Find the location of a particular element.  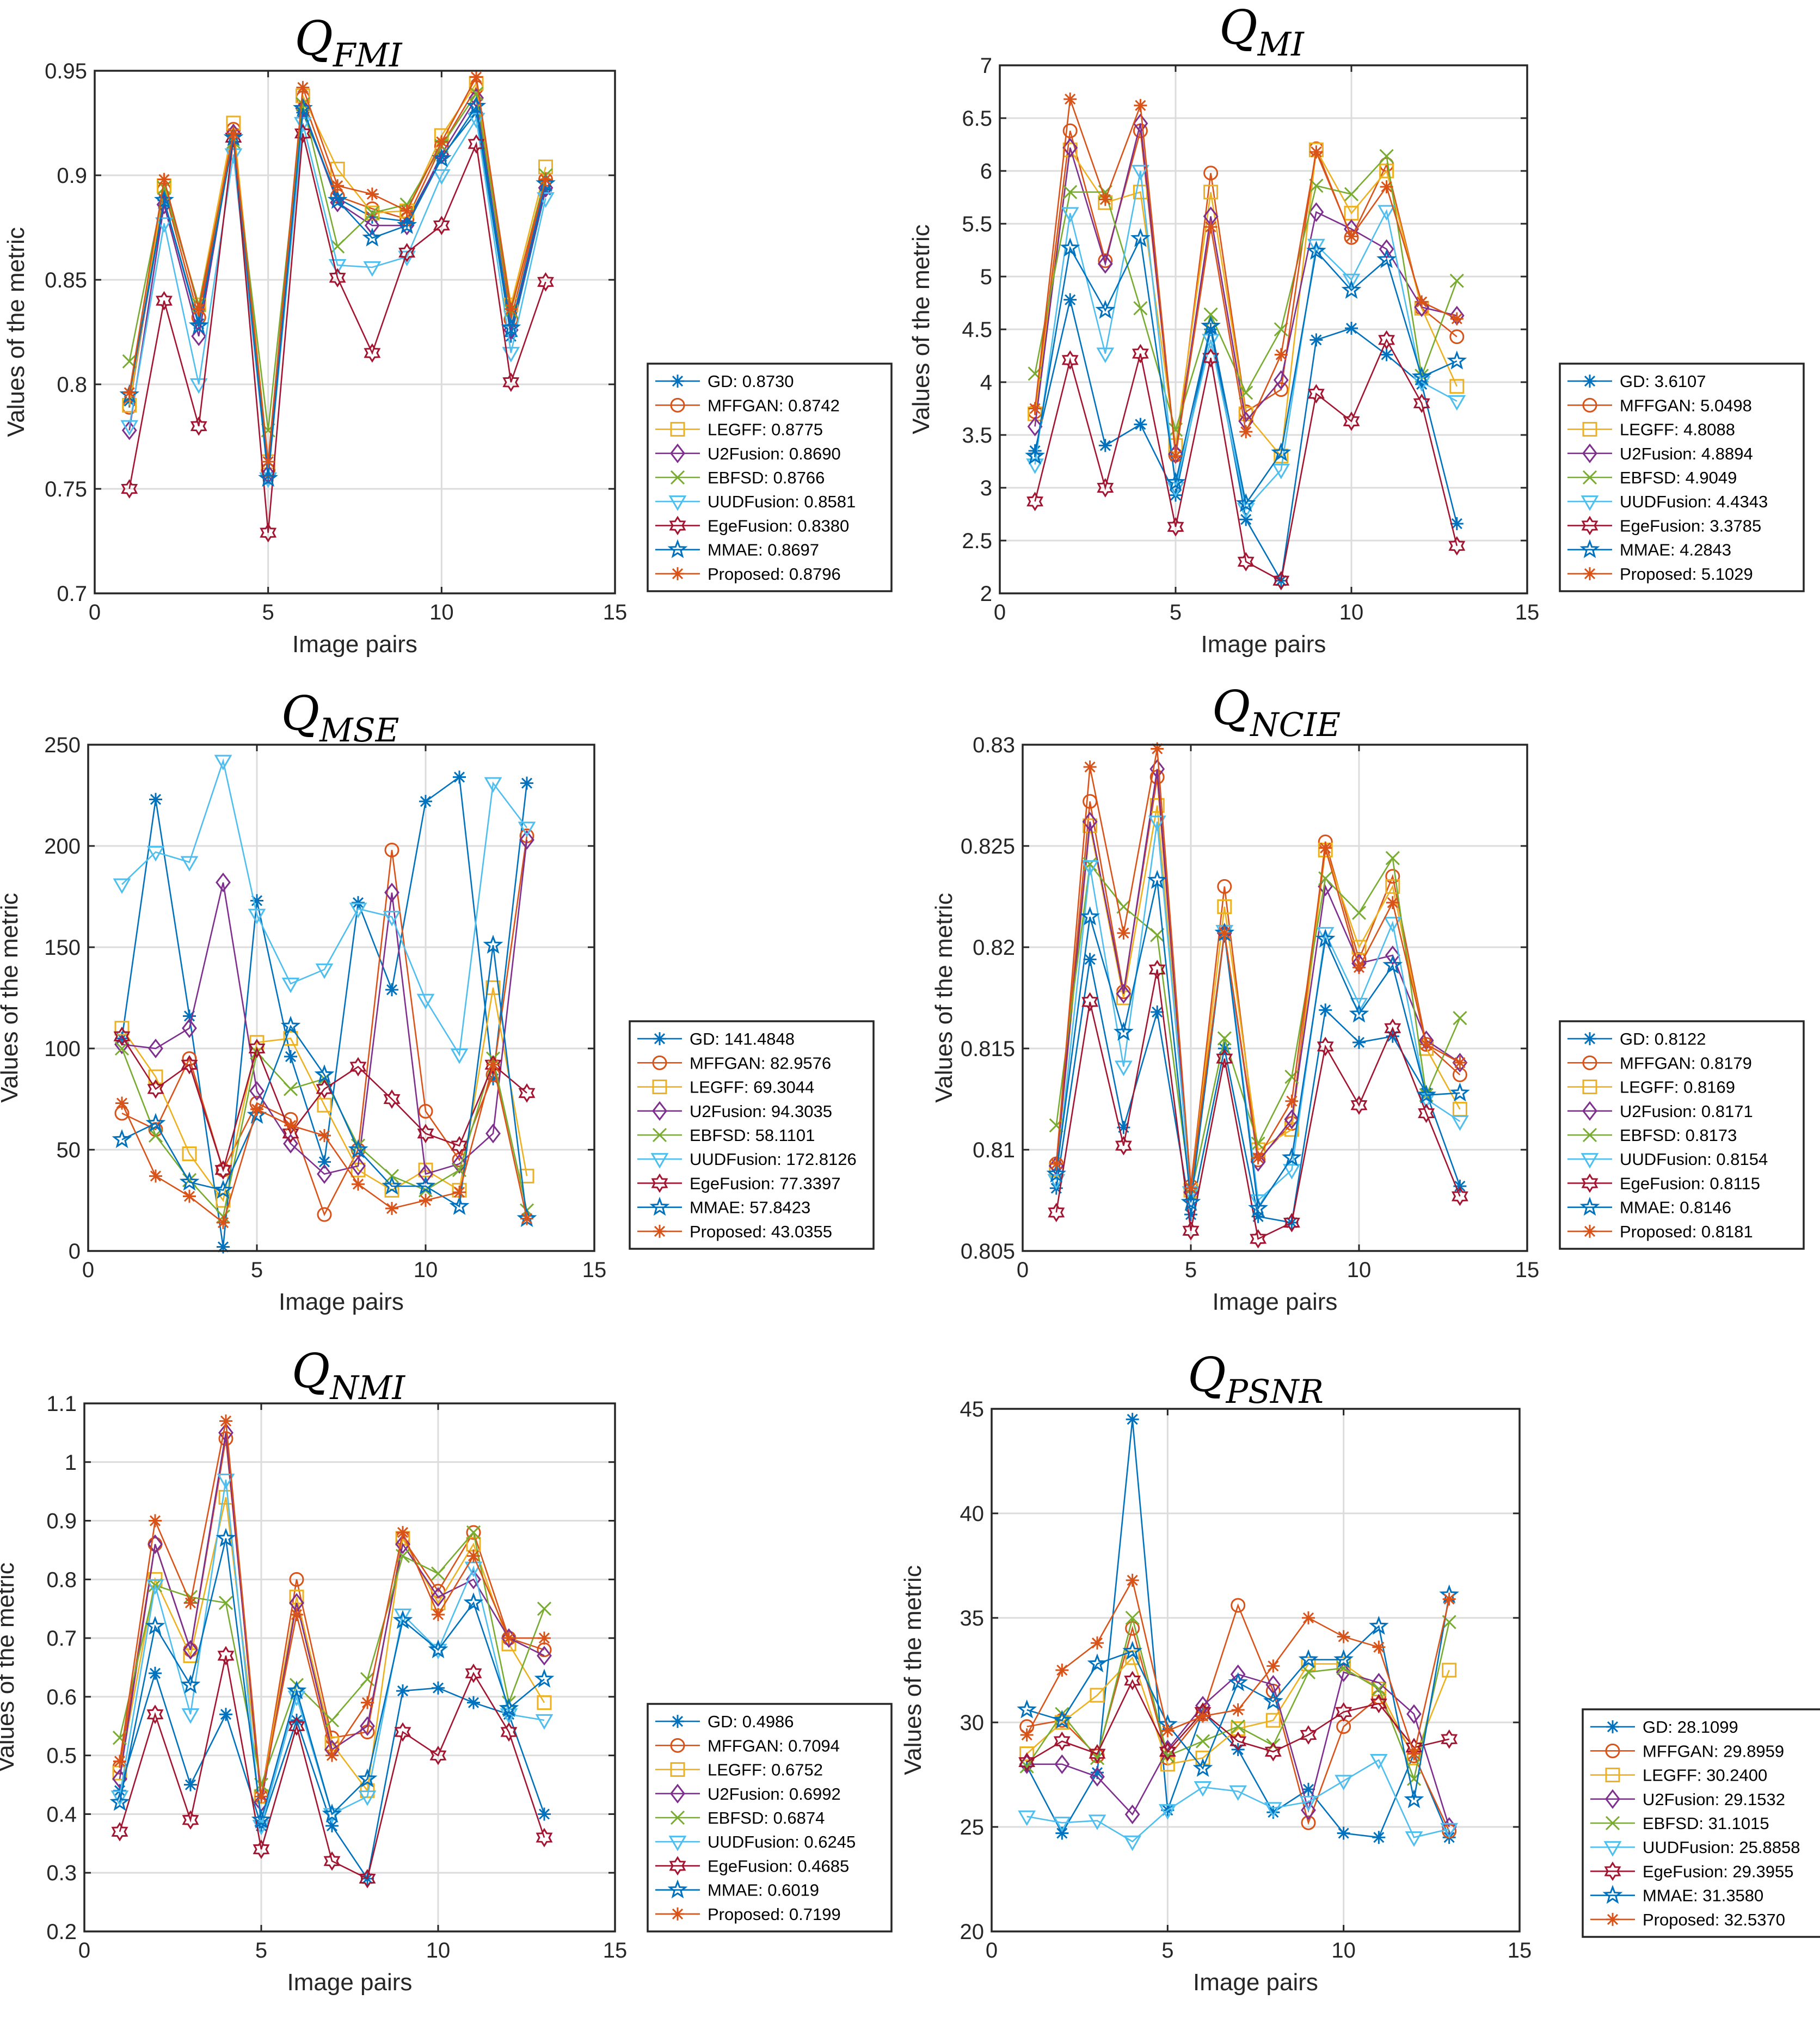

x-tick-label: 15 is located at coordinates (1527, 1270).